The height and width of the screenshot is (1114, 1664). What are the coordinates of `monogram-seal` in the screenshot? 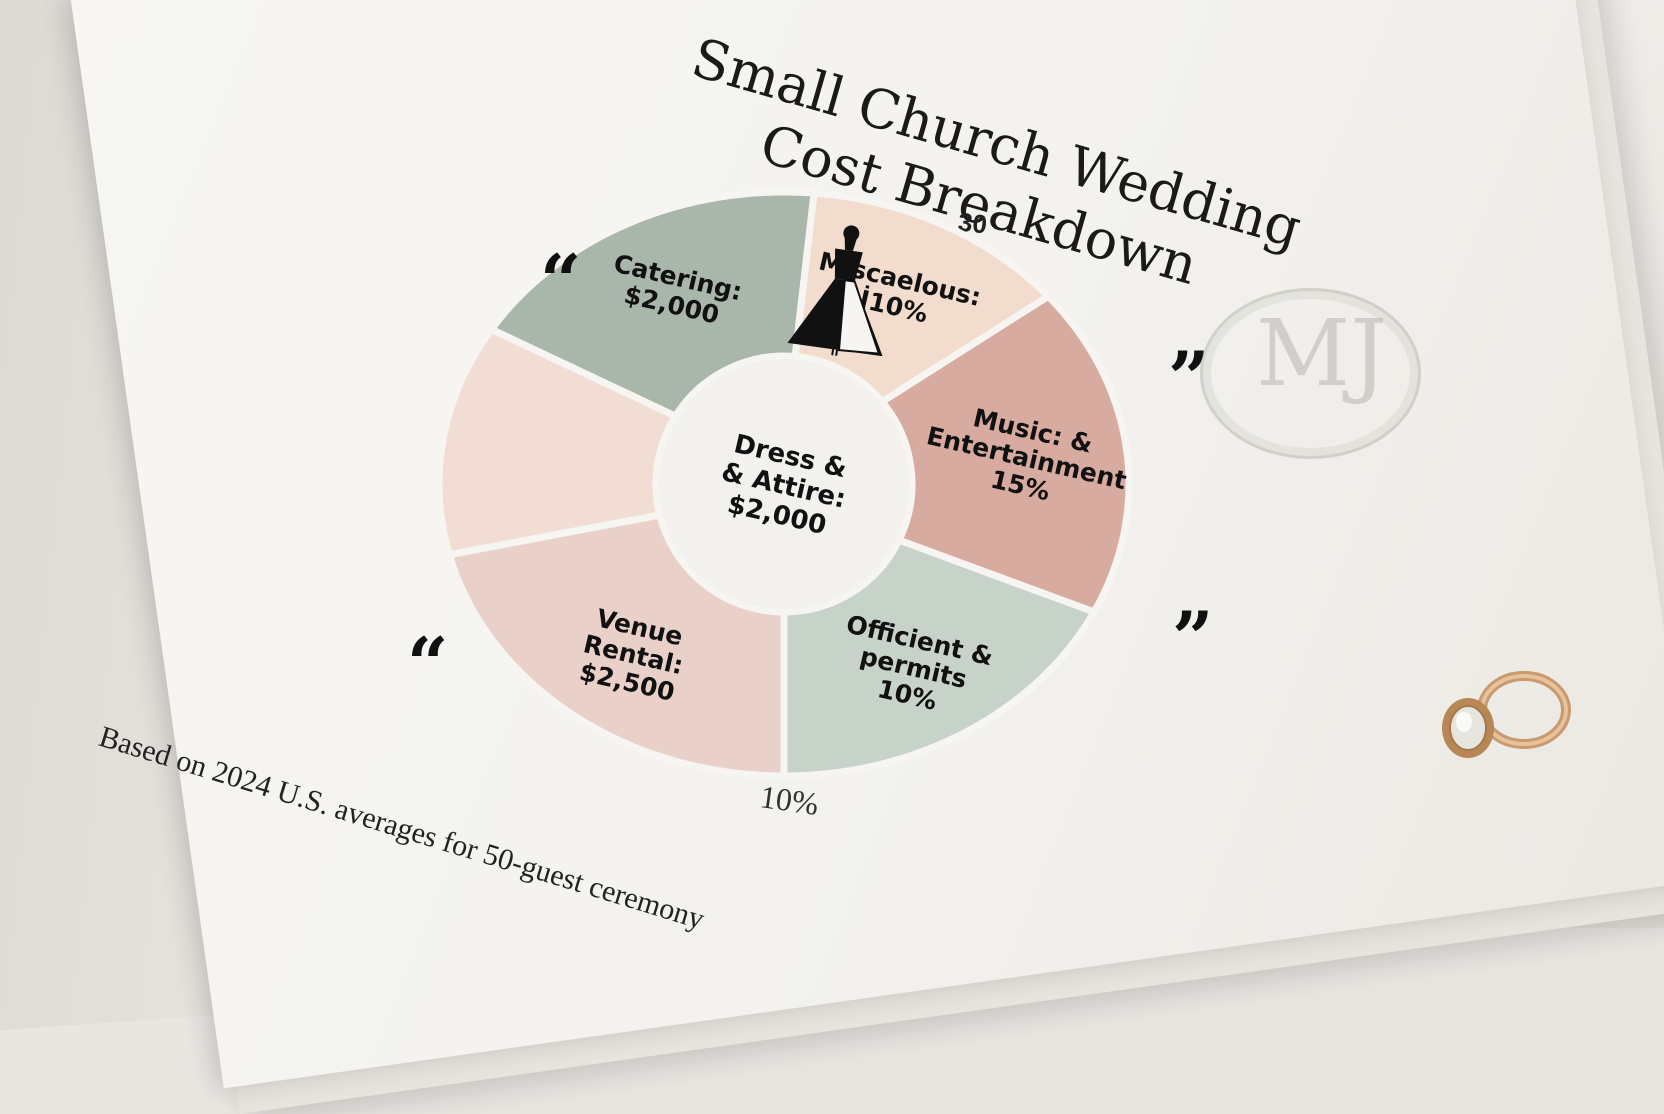 It's located at (1310, 373).